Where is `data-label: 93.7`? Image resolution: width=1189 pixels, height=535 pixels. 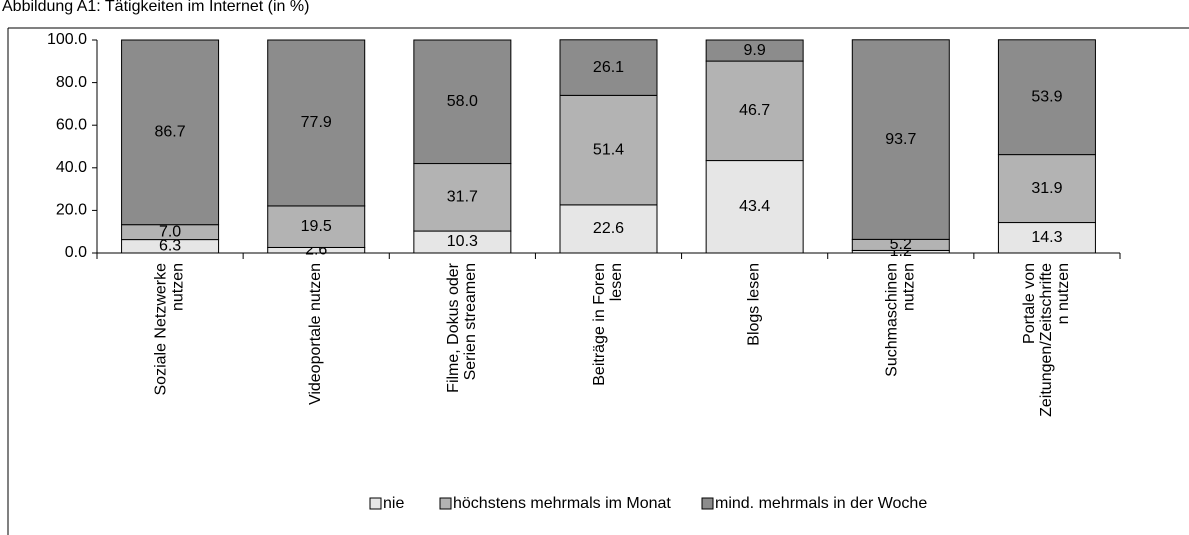
data-label: 93.7 is located at coordinates (900, 139).